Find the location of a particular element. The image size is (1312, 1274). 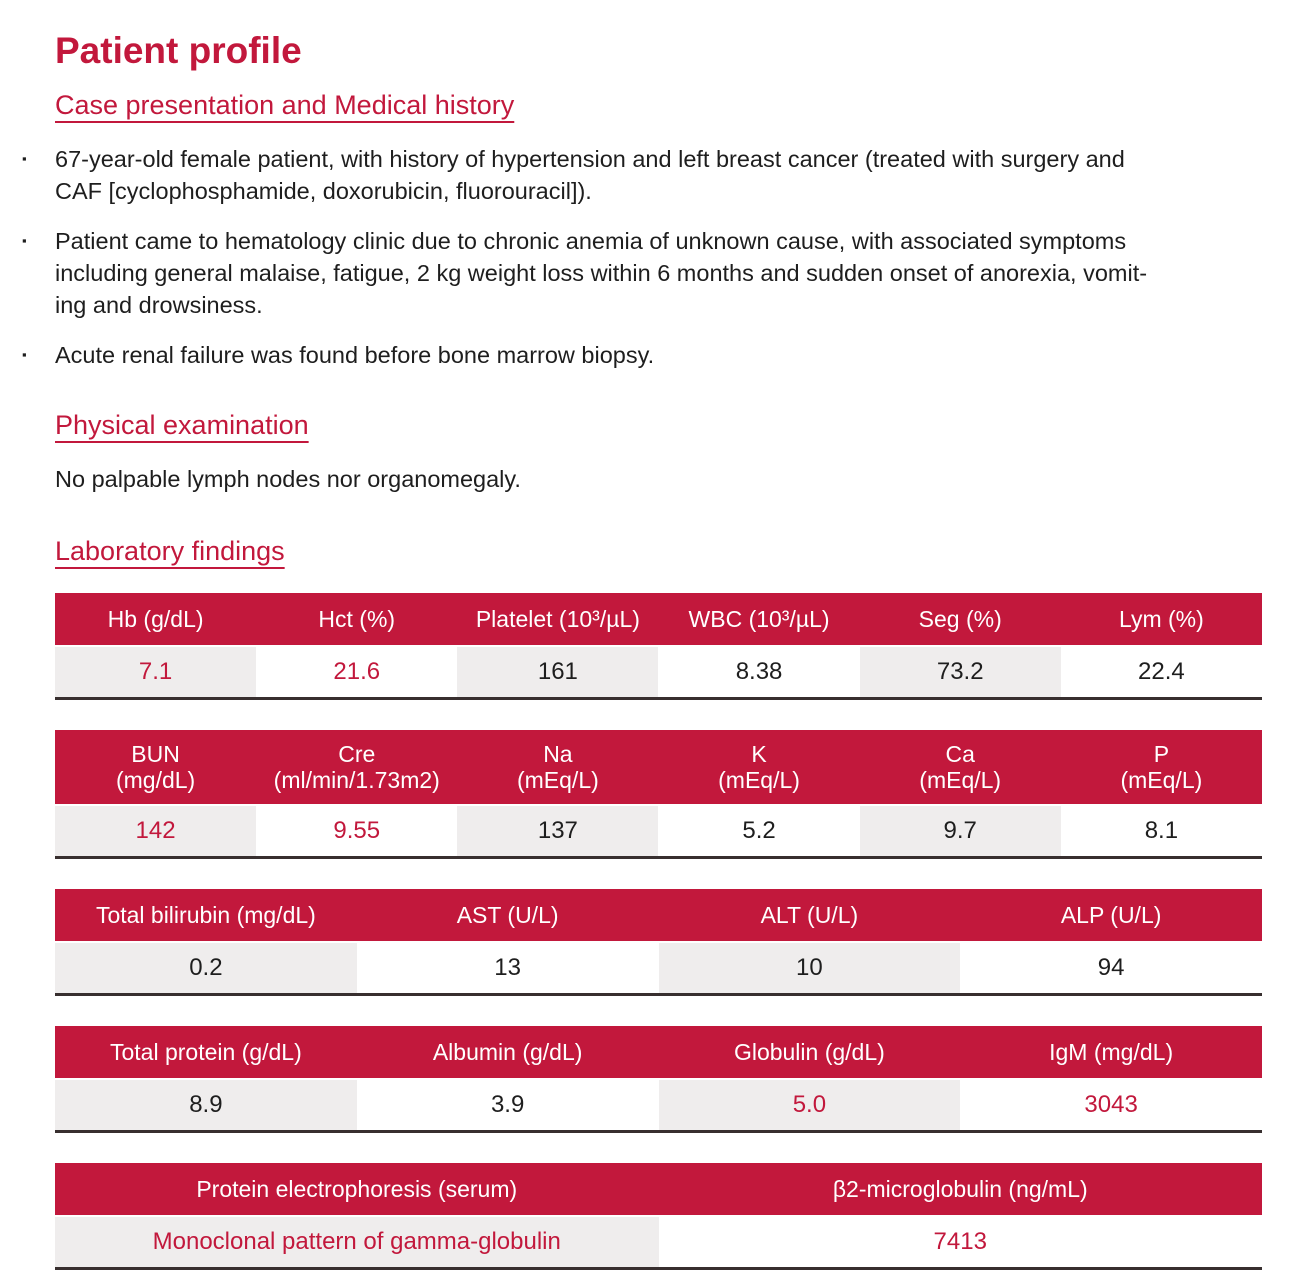

lab-value: 94 is located at coordinates (1111, 968).